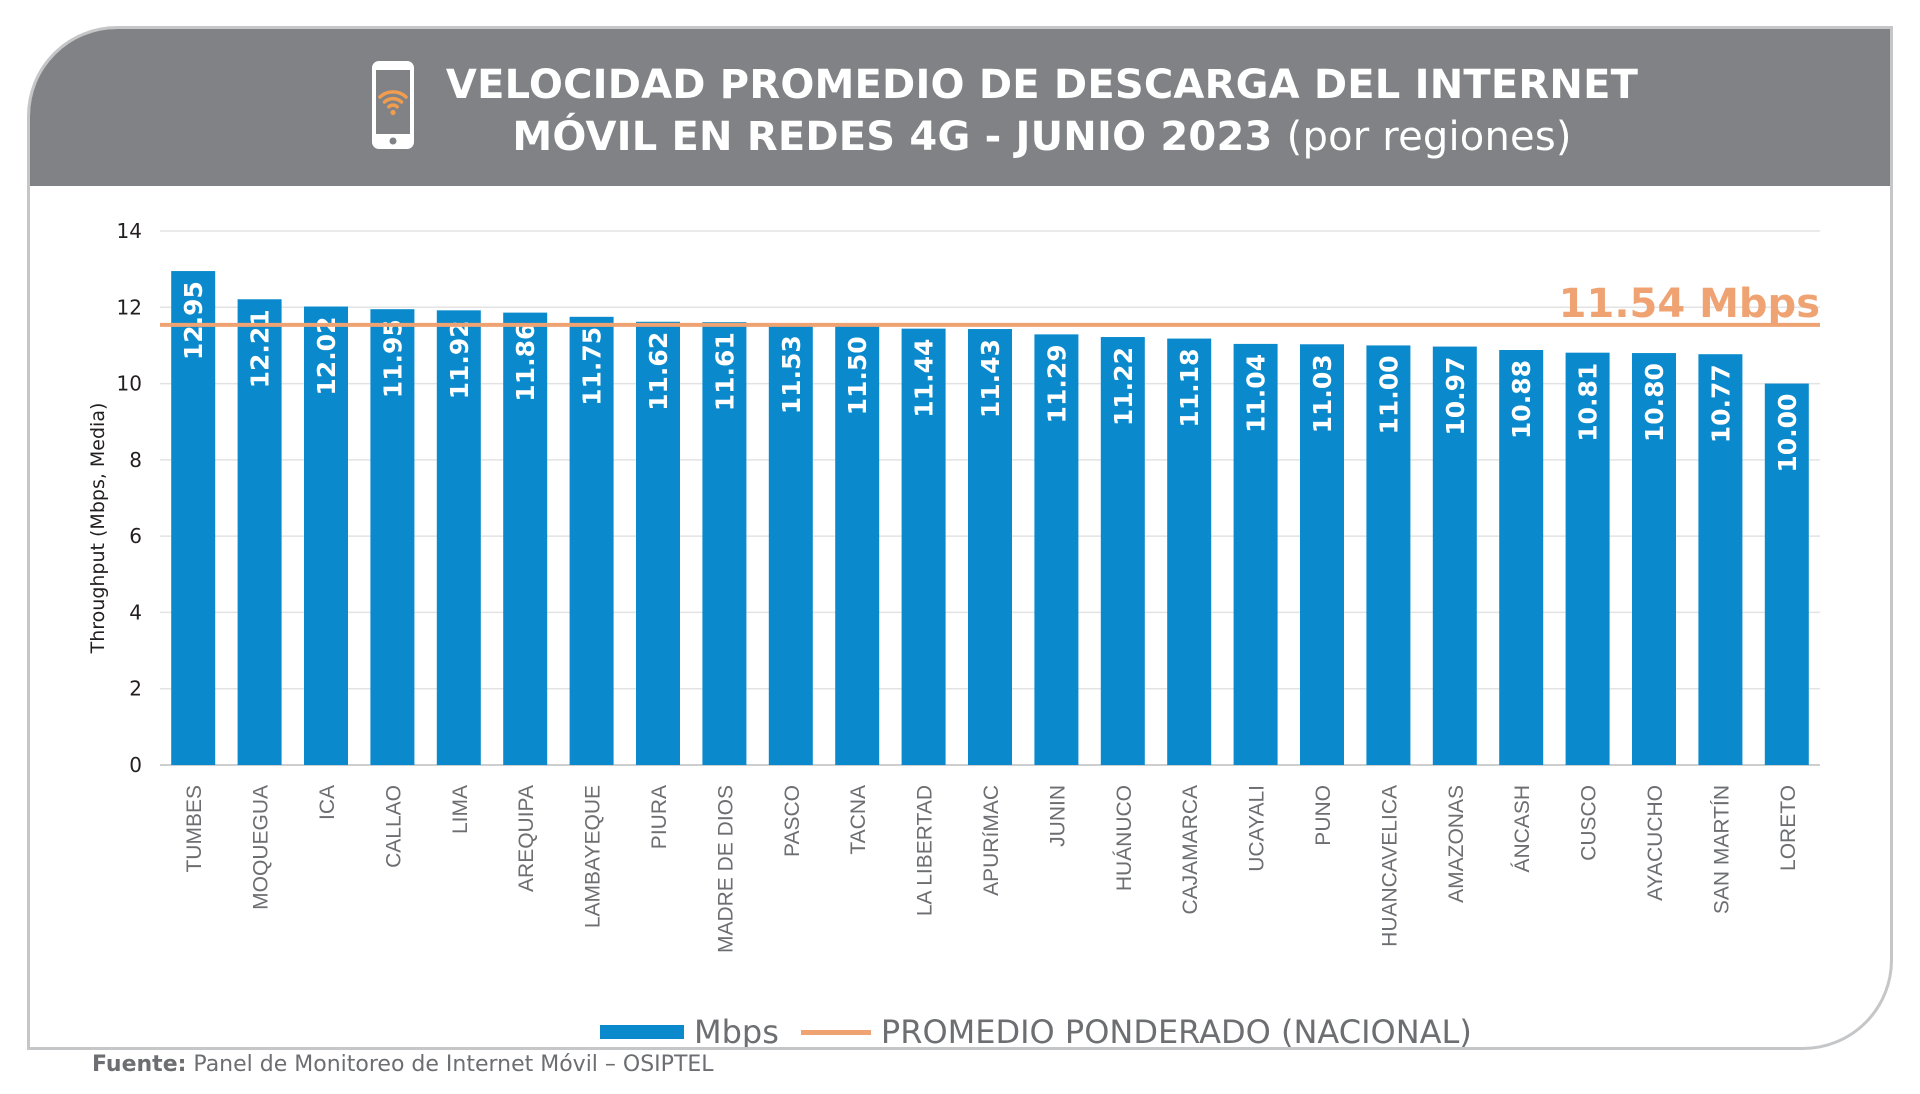 This screenshot has height=1094, width=1920. Describe the element at coordinates (392, 358) in the screenshot. I see `bar-value-label: 11.95` at that location.